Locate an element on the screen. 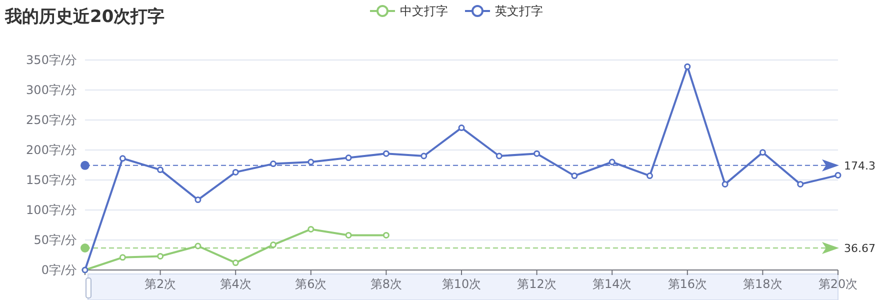 This screenshot has height=300, width=890. chart-title: 我的历史近20次打字 is located at coordinates (84, 17).